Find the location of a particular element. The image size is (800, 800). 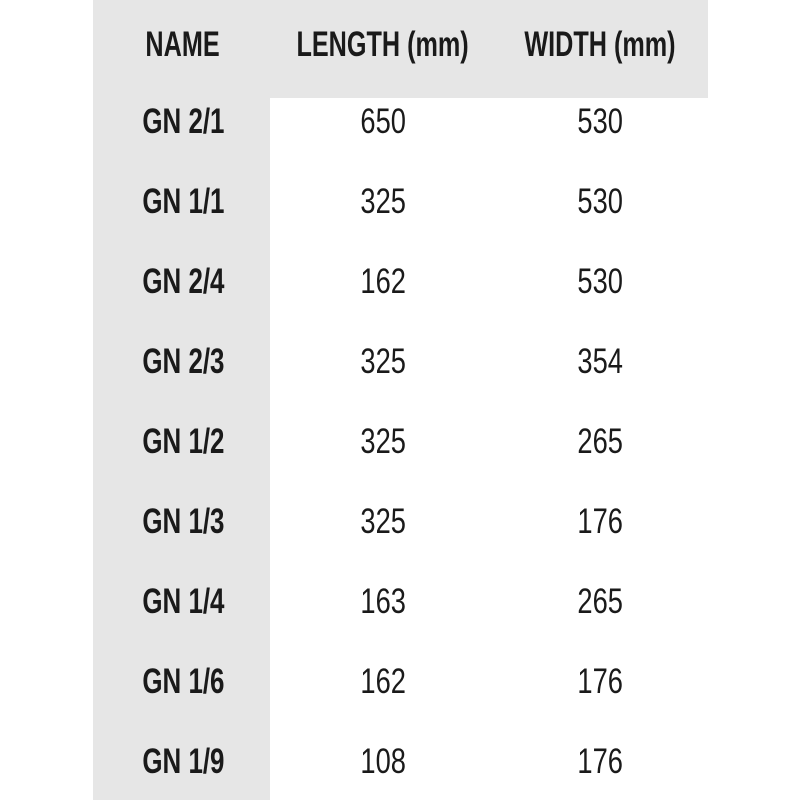

header-width: WIDTH (mm) is located at coordinates (600, 45).